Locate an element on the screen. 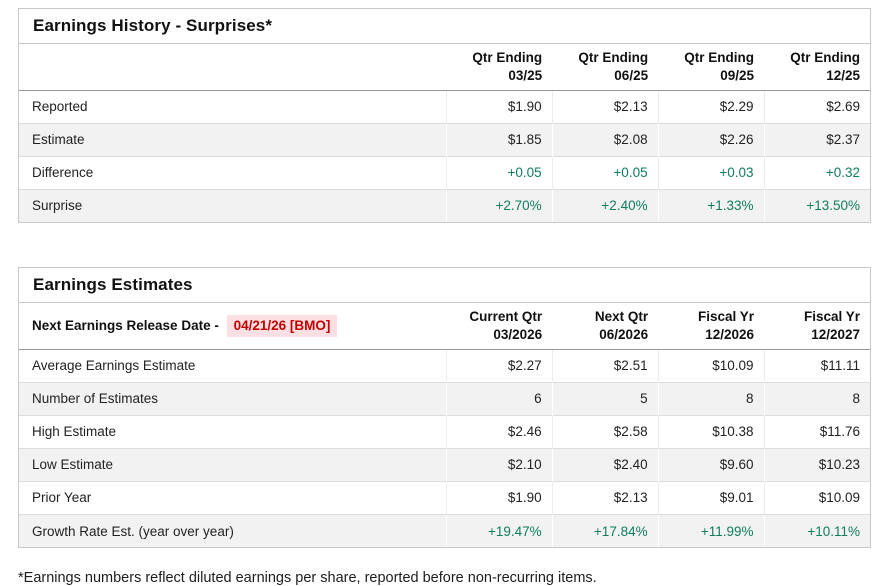 The width and height of the screenshot is (888, 586). cell-value: +10.11% is located at coordinates (816, 530).